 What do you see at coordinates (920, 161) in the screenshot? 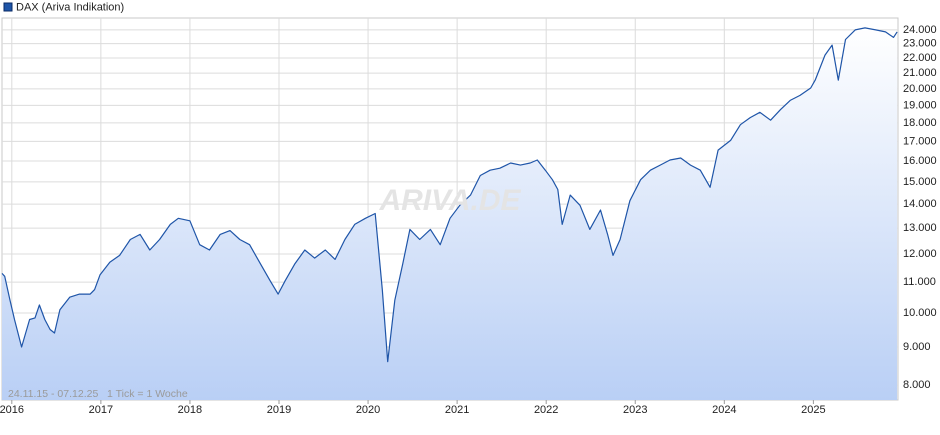
I see `y-tick-label: 16.000` at bounding box center [920, 161].